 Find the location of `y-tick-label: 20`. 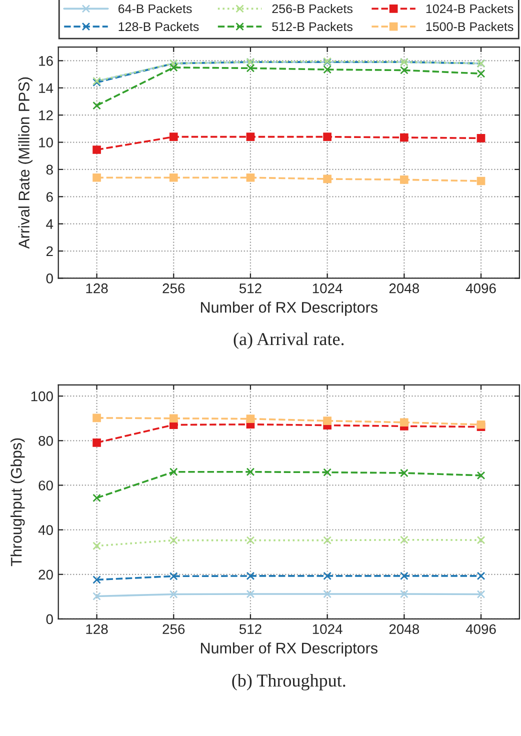

y-tick-label: 20 is located at coordinates (45, 575).